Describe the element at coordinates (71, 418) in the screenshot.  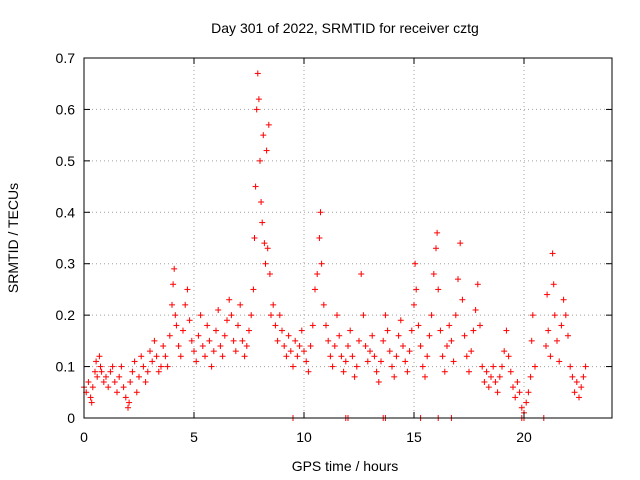
I see `y-tick-label: 0` at that location.